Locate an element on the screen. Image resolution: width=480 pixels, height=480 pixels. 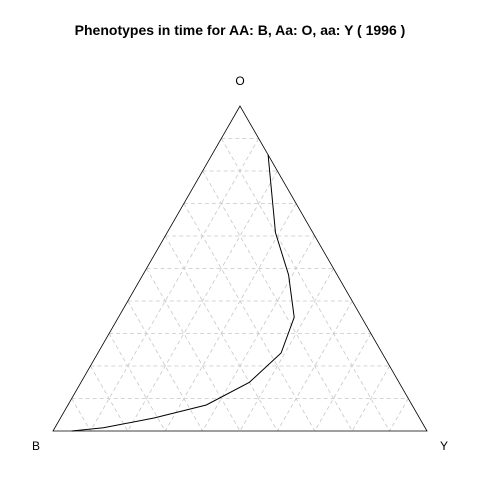
vertex-label-top: O is located at coordinates (239, 81).